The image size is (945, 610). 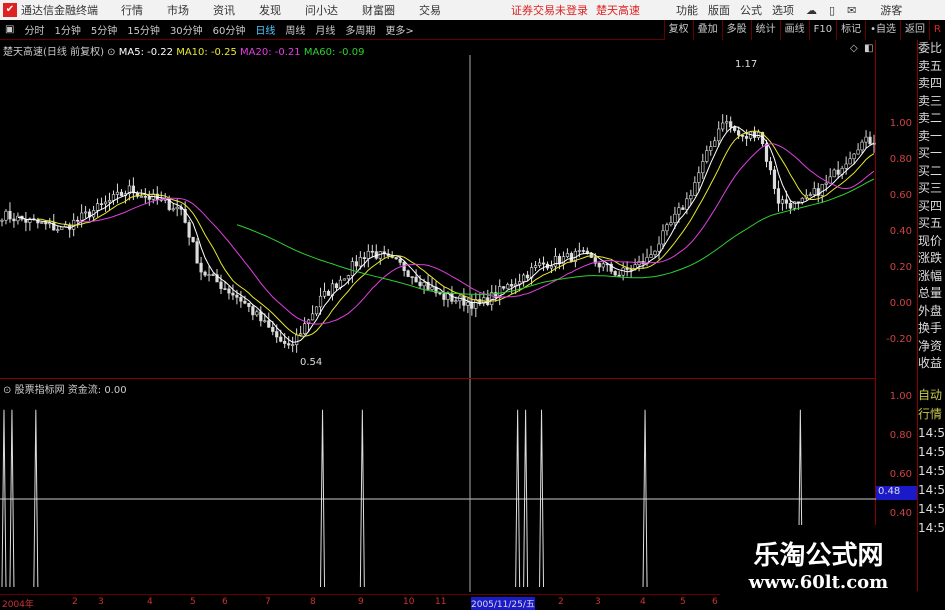 What do you see at coordinates (930, 310) in the screenshot?
I see `side-item: 外盘` at bounding box center [930, 310].